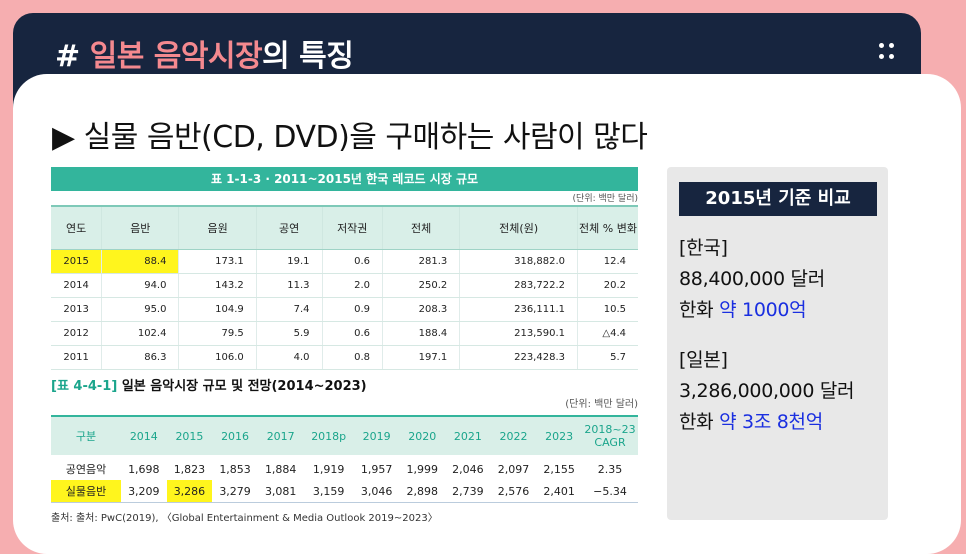 The width and height of the screenshot is (966, 554). What do you see at coordinates (778, 199) in the screenshot?
I see `panel-title: 2015년 기준 비교` at bounding box center [778, 199].